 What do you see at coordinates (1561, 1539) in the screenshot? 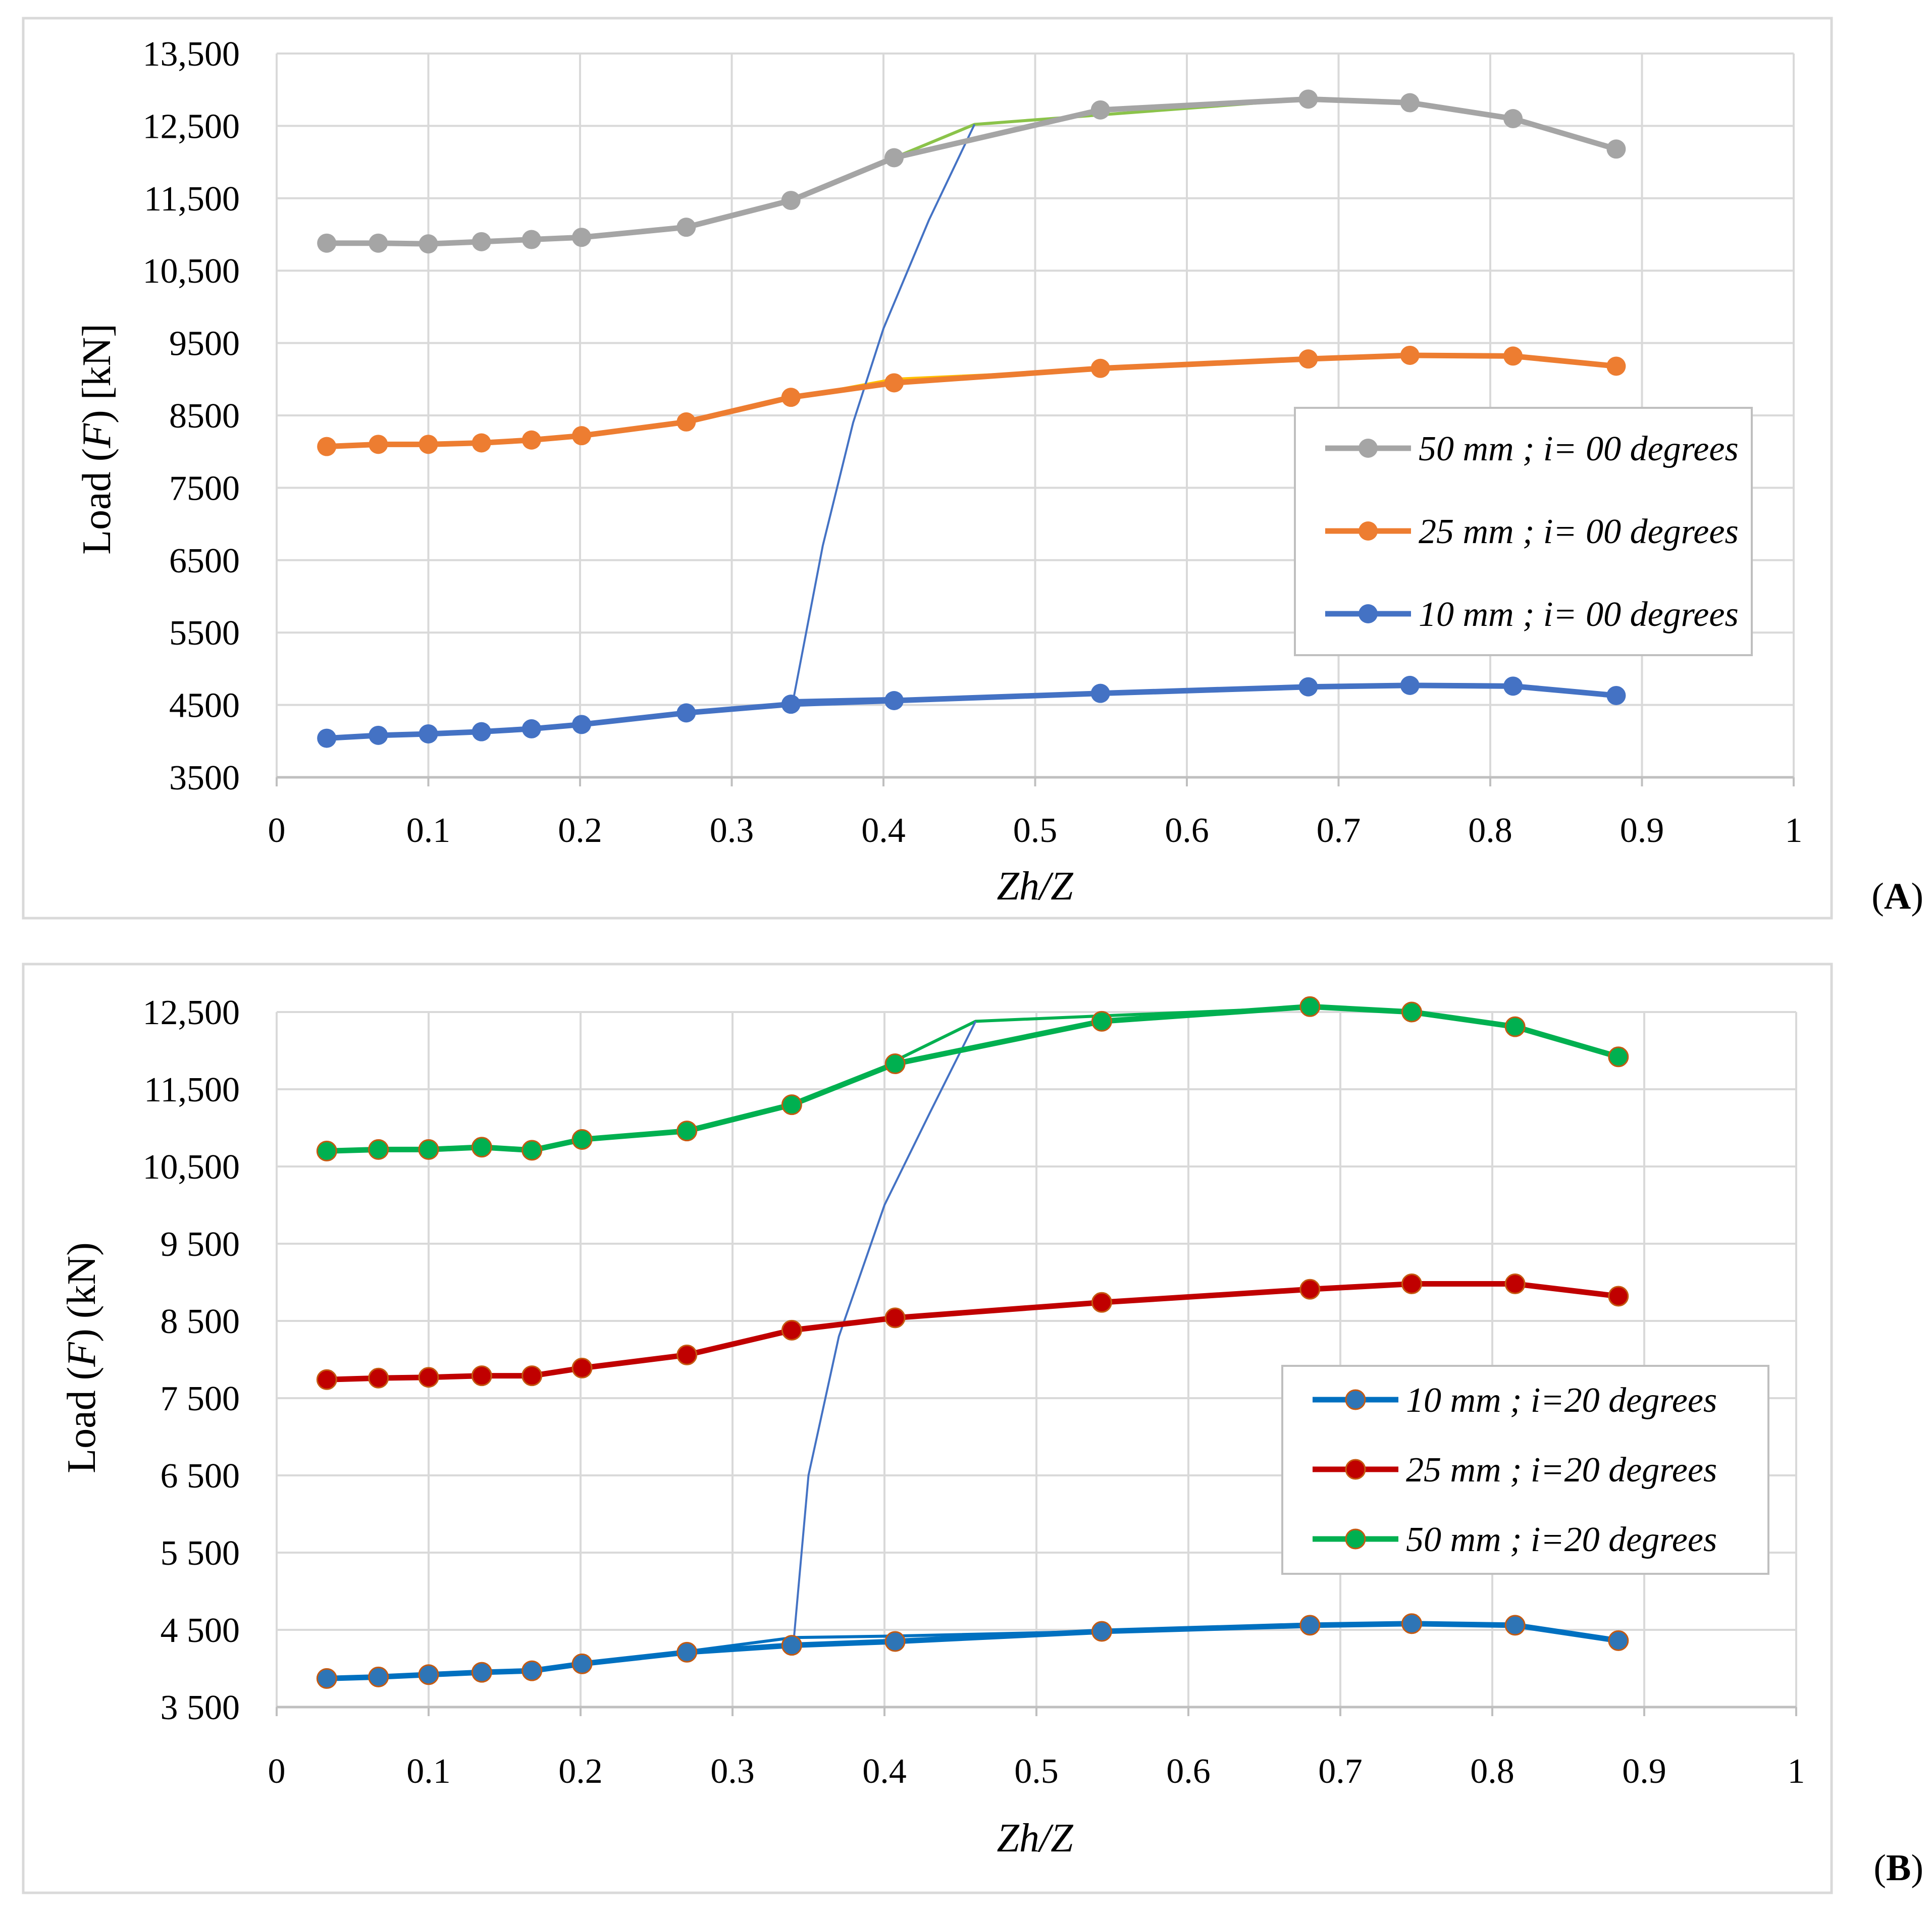
I see `panel-b-legend-50-mm-label: 50 mm ; i=20 degrees` at bounding box center [1561, 1539].